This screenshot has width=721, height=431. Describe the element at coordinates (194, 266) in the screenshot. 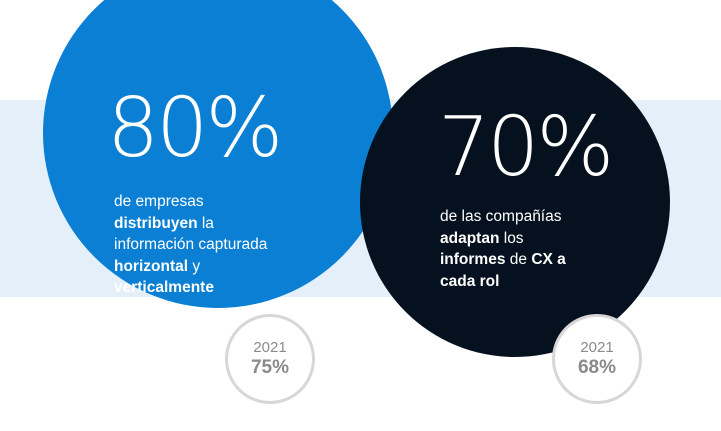

I see `desc-1-text-y: y` at that location.